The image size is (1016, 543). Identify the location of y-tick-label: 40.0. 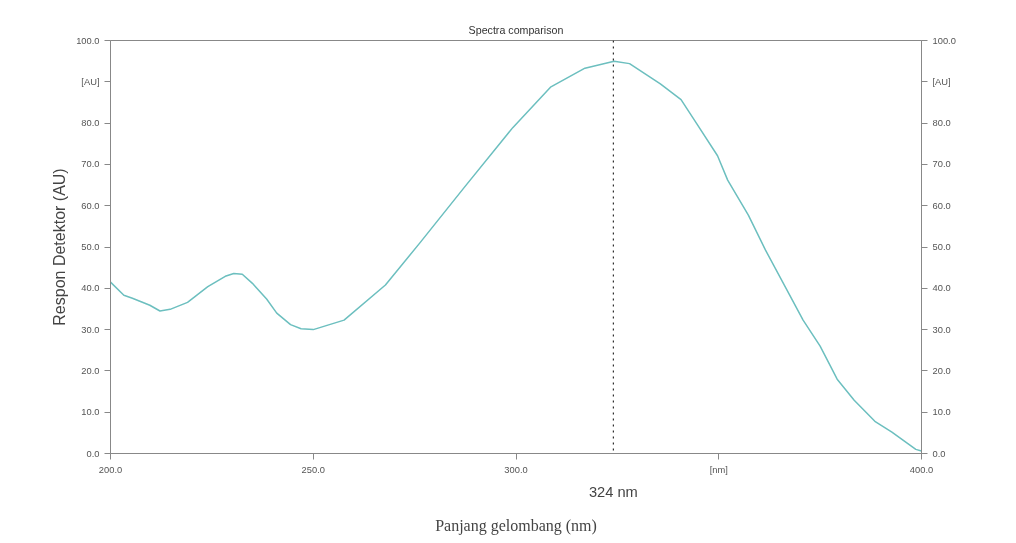
(90, 288).